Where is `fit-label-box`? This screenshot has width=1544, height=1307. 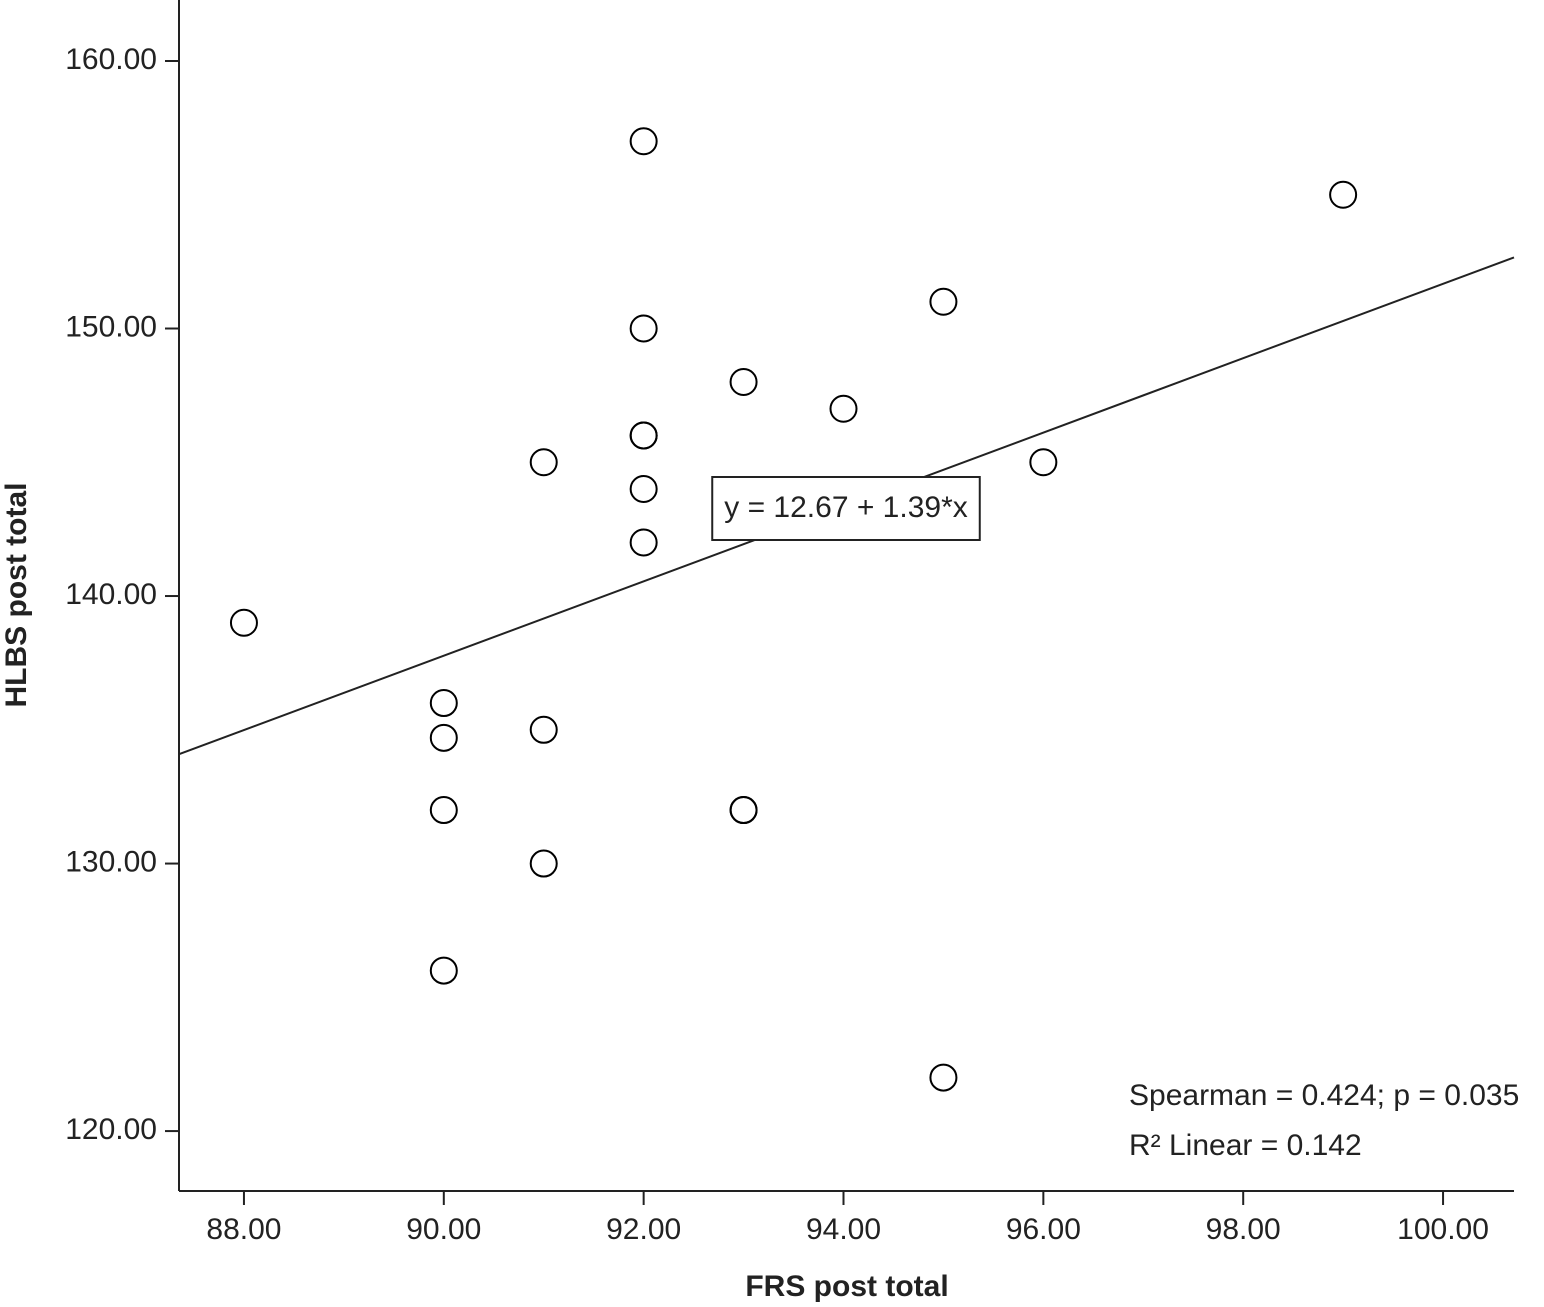 fit-label-box is located at coordinates (846, 508).